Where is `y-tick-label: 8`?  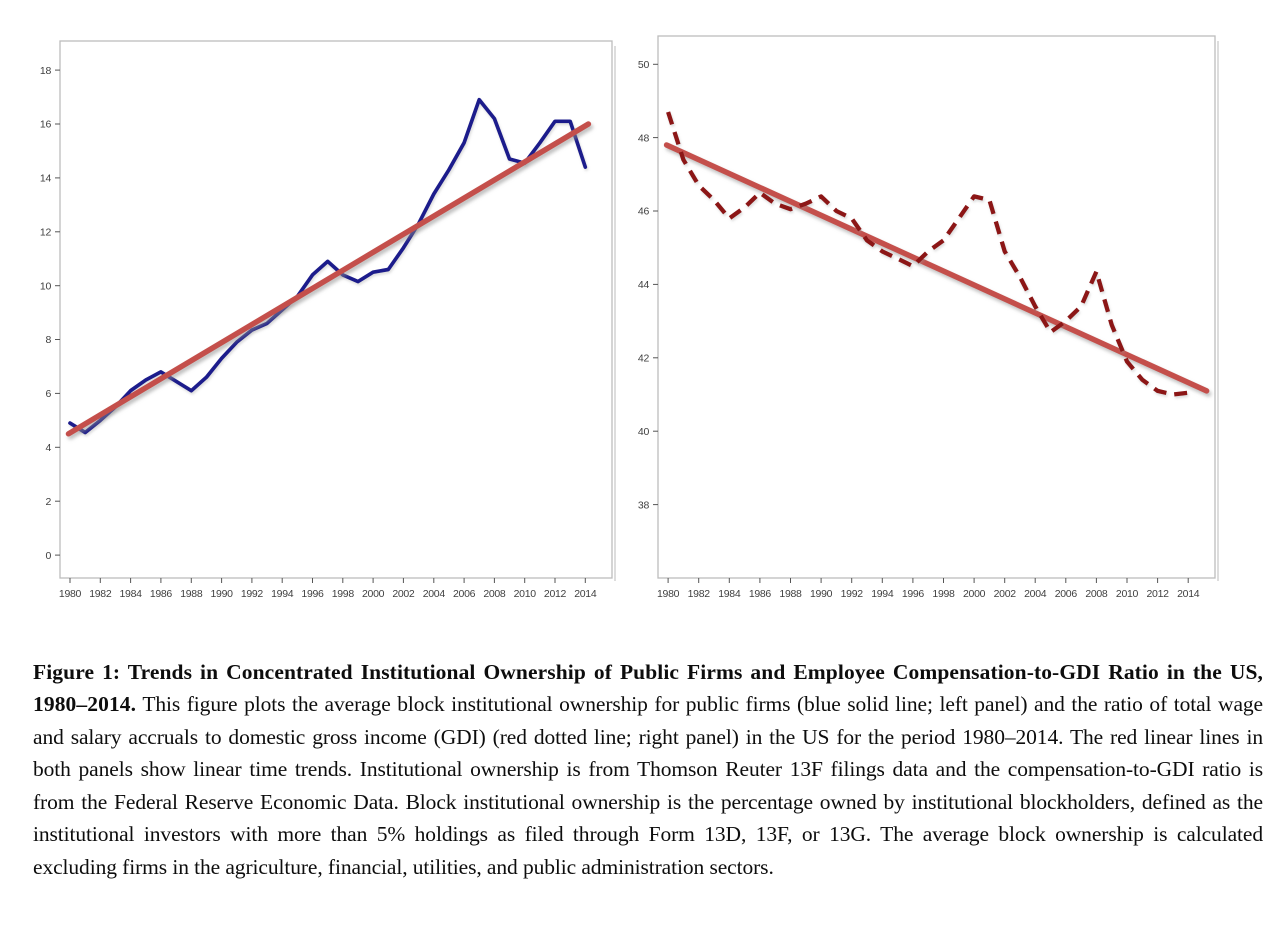 y-tick-label: 8 is located at coordinates (48, 340).